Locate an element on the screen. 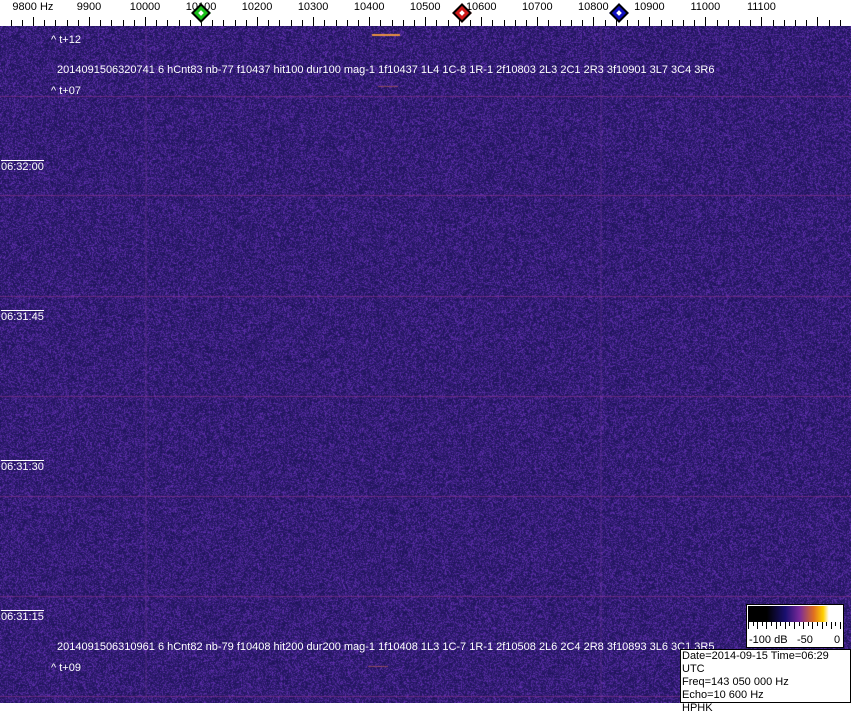 The image size is (851, 715). colorbar-gradient is located at coordinates (795, 614).